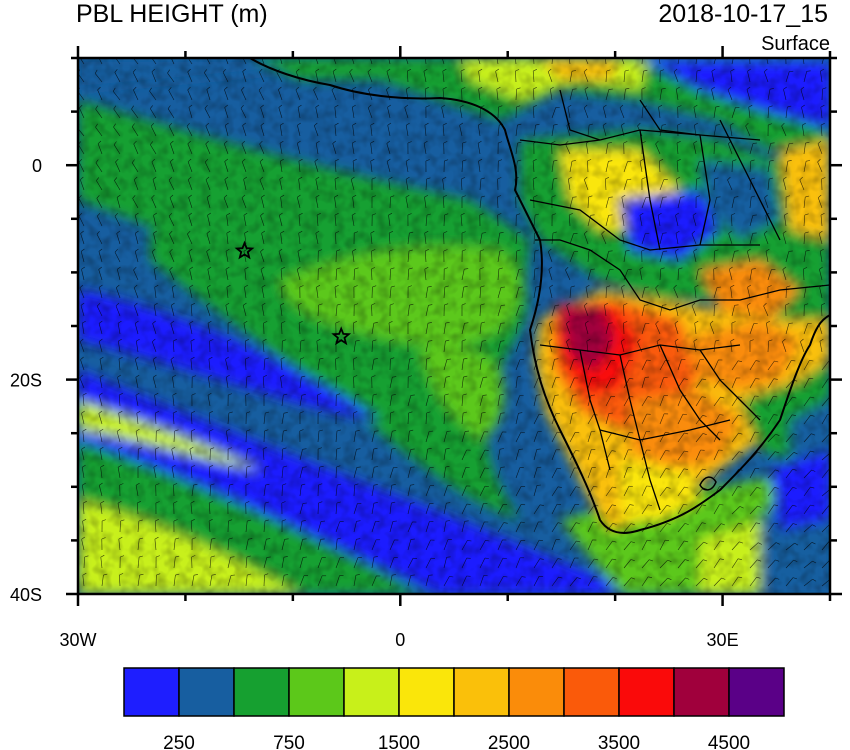 This screenshot has width=850, height=750. What do you see at coordinates (795, 44) in the screenshot?
I see `map-level: Surface` at bounding box center [795, 44].